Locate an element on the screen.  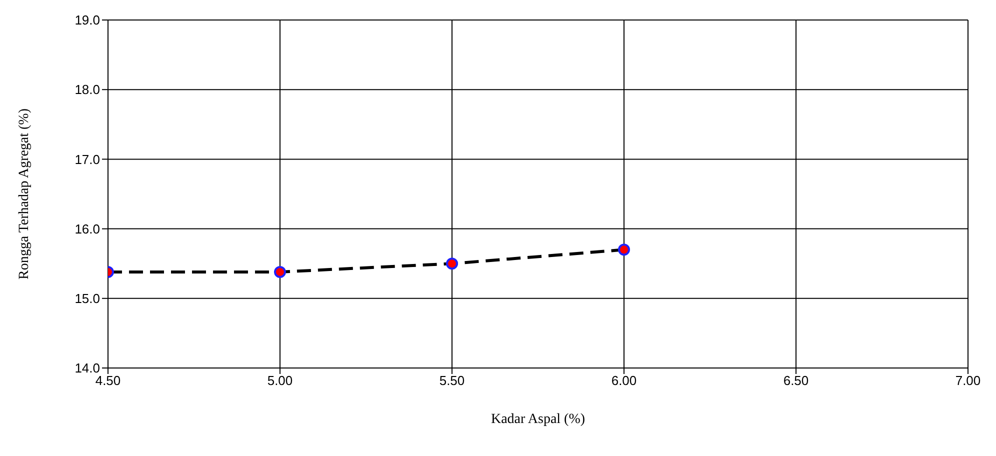
x-tick-label: 7.00 is located at coordinates (968, 380).